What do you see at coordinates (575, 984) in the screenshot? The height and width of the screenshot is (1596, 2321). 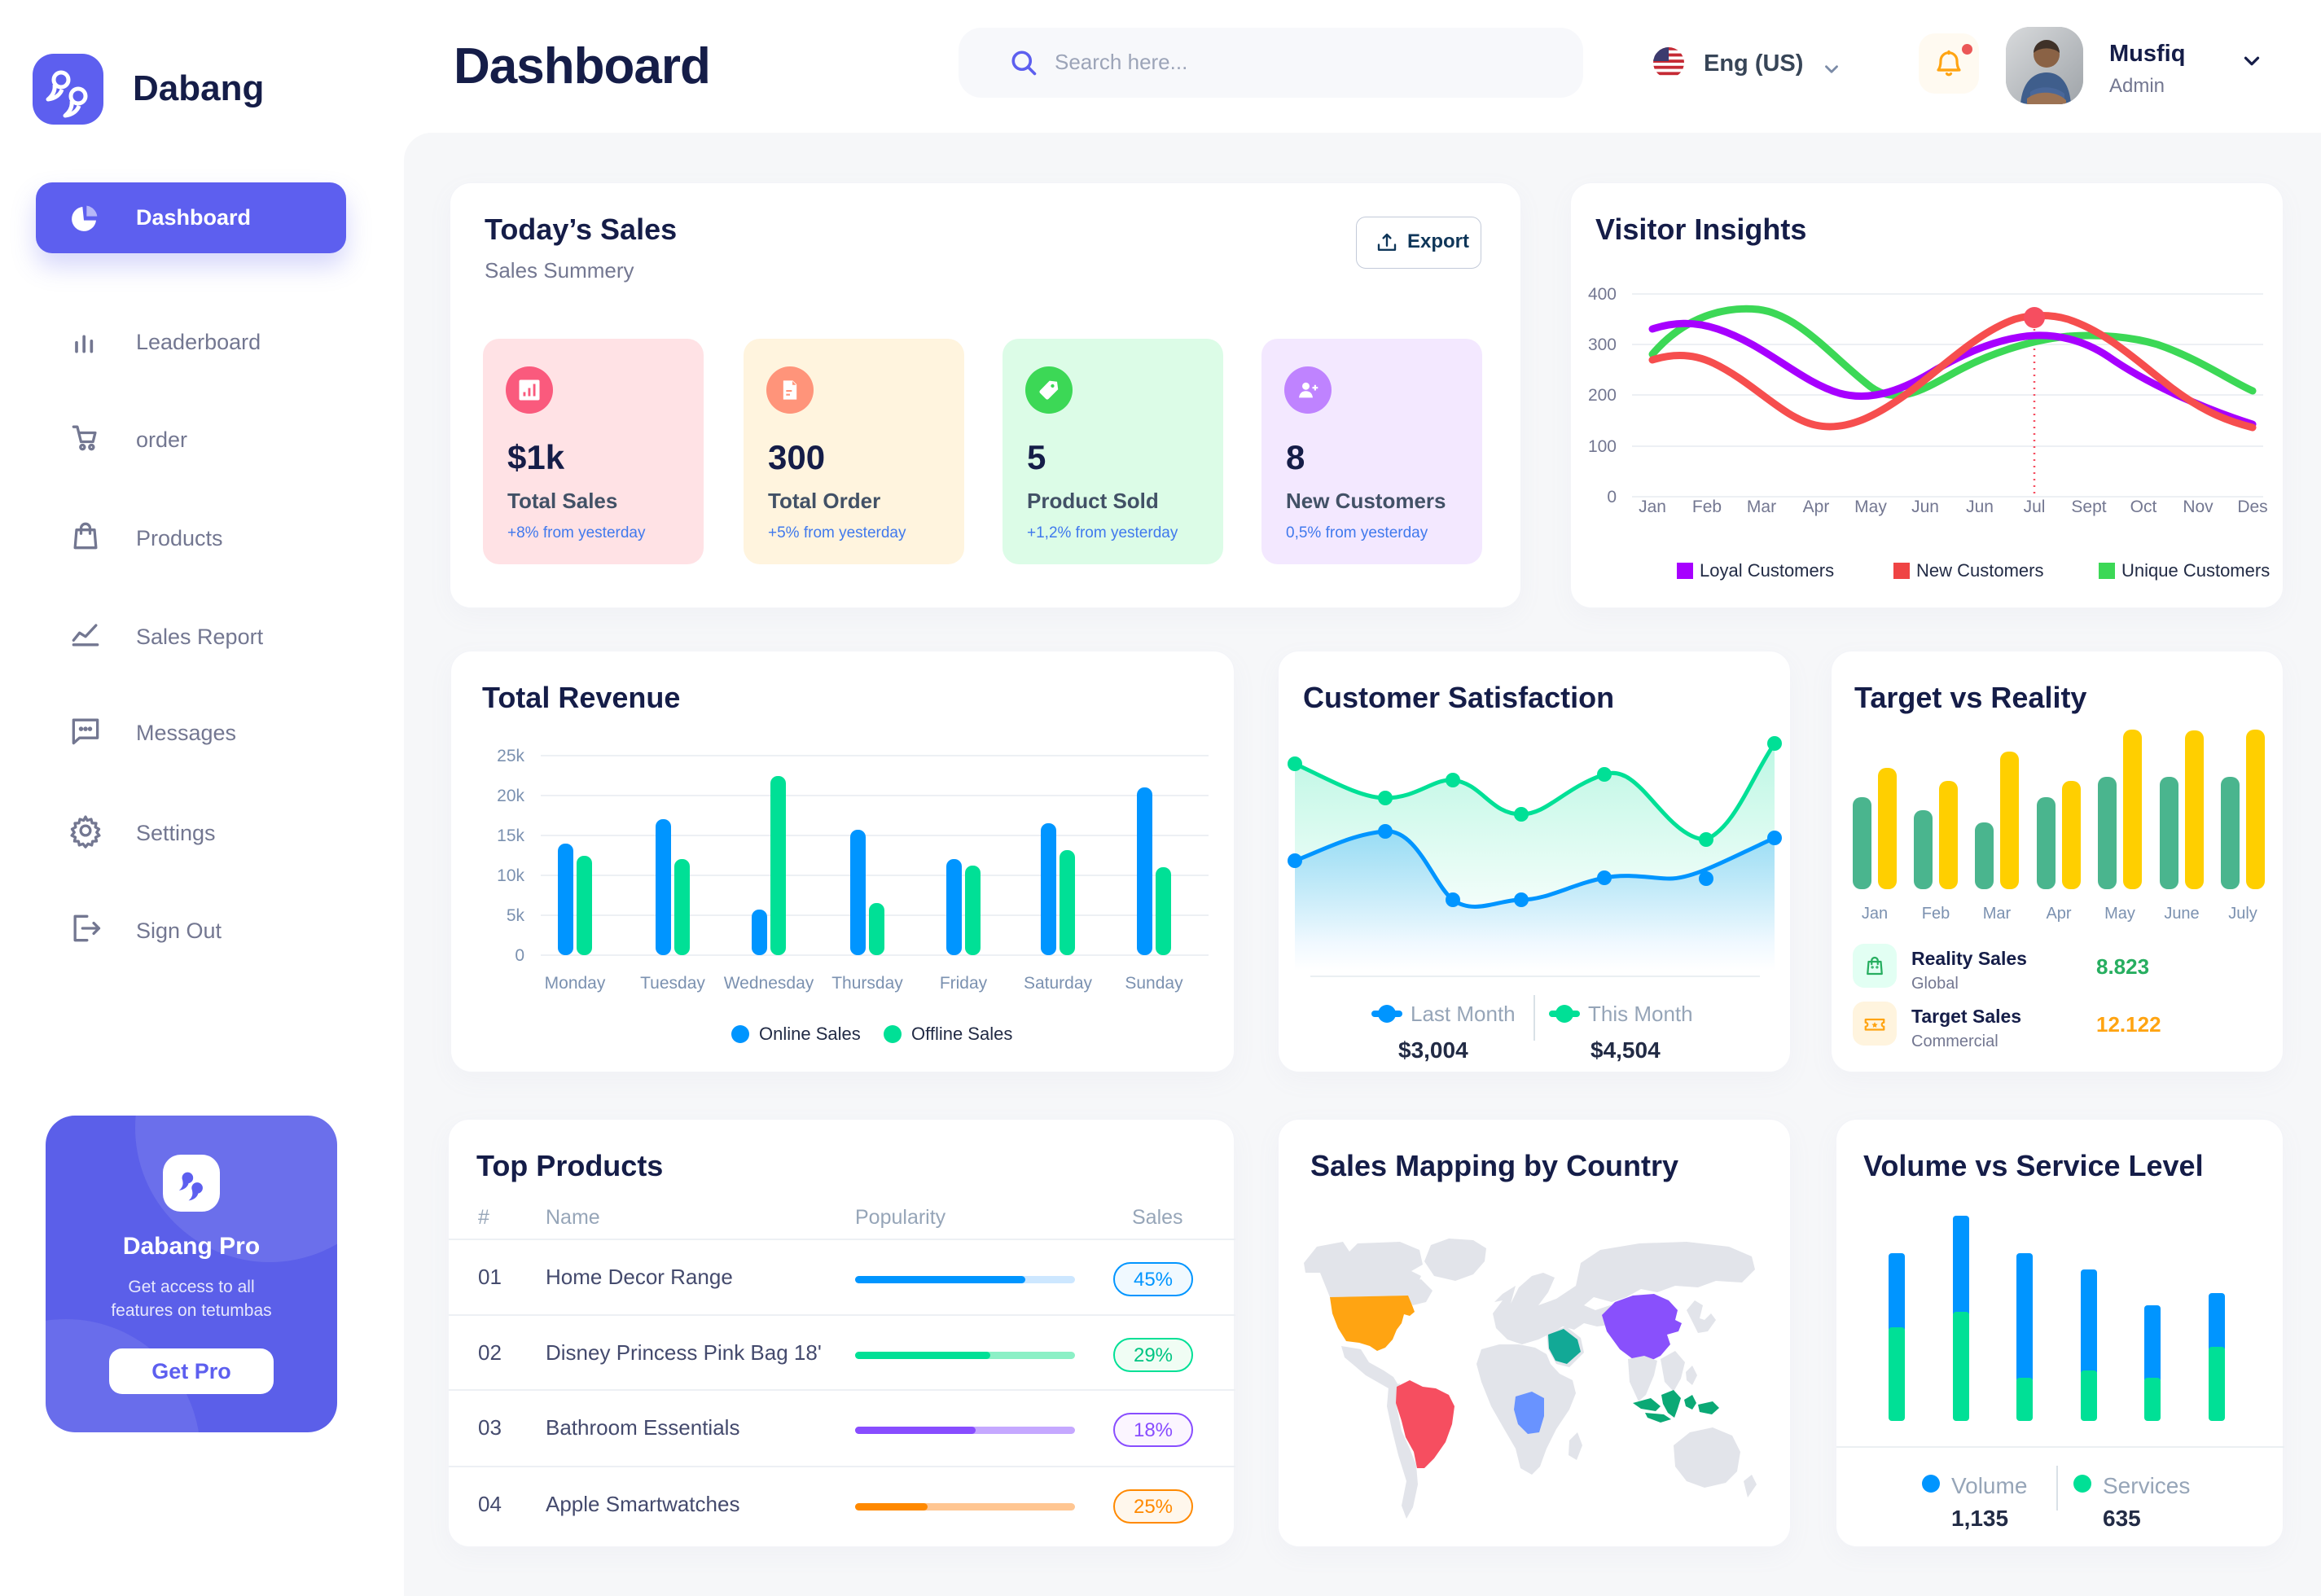 I see `svg-text: Monday` at bounding box center [575, 984].